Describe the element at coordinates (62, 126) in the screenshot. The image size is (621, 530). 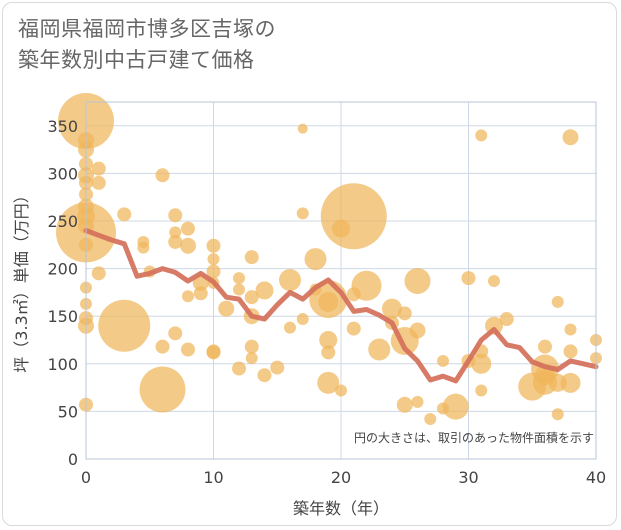
I see `y-tick-label: 350` at that location.